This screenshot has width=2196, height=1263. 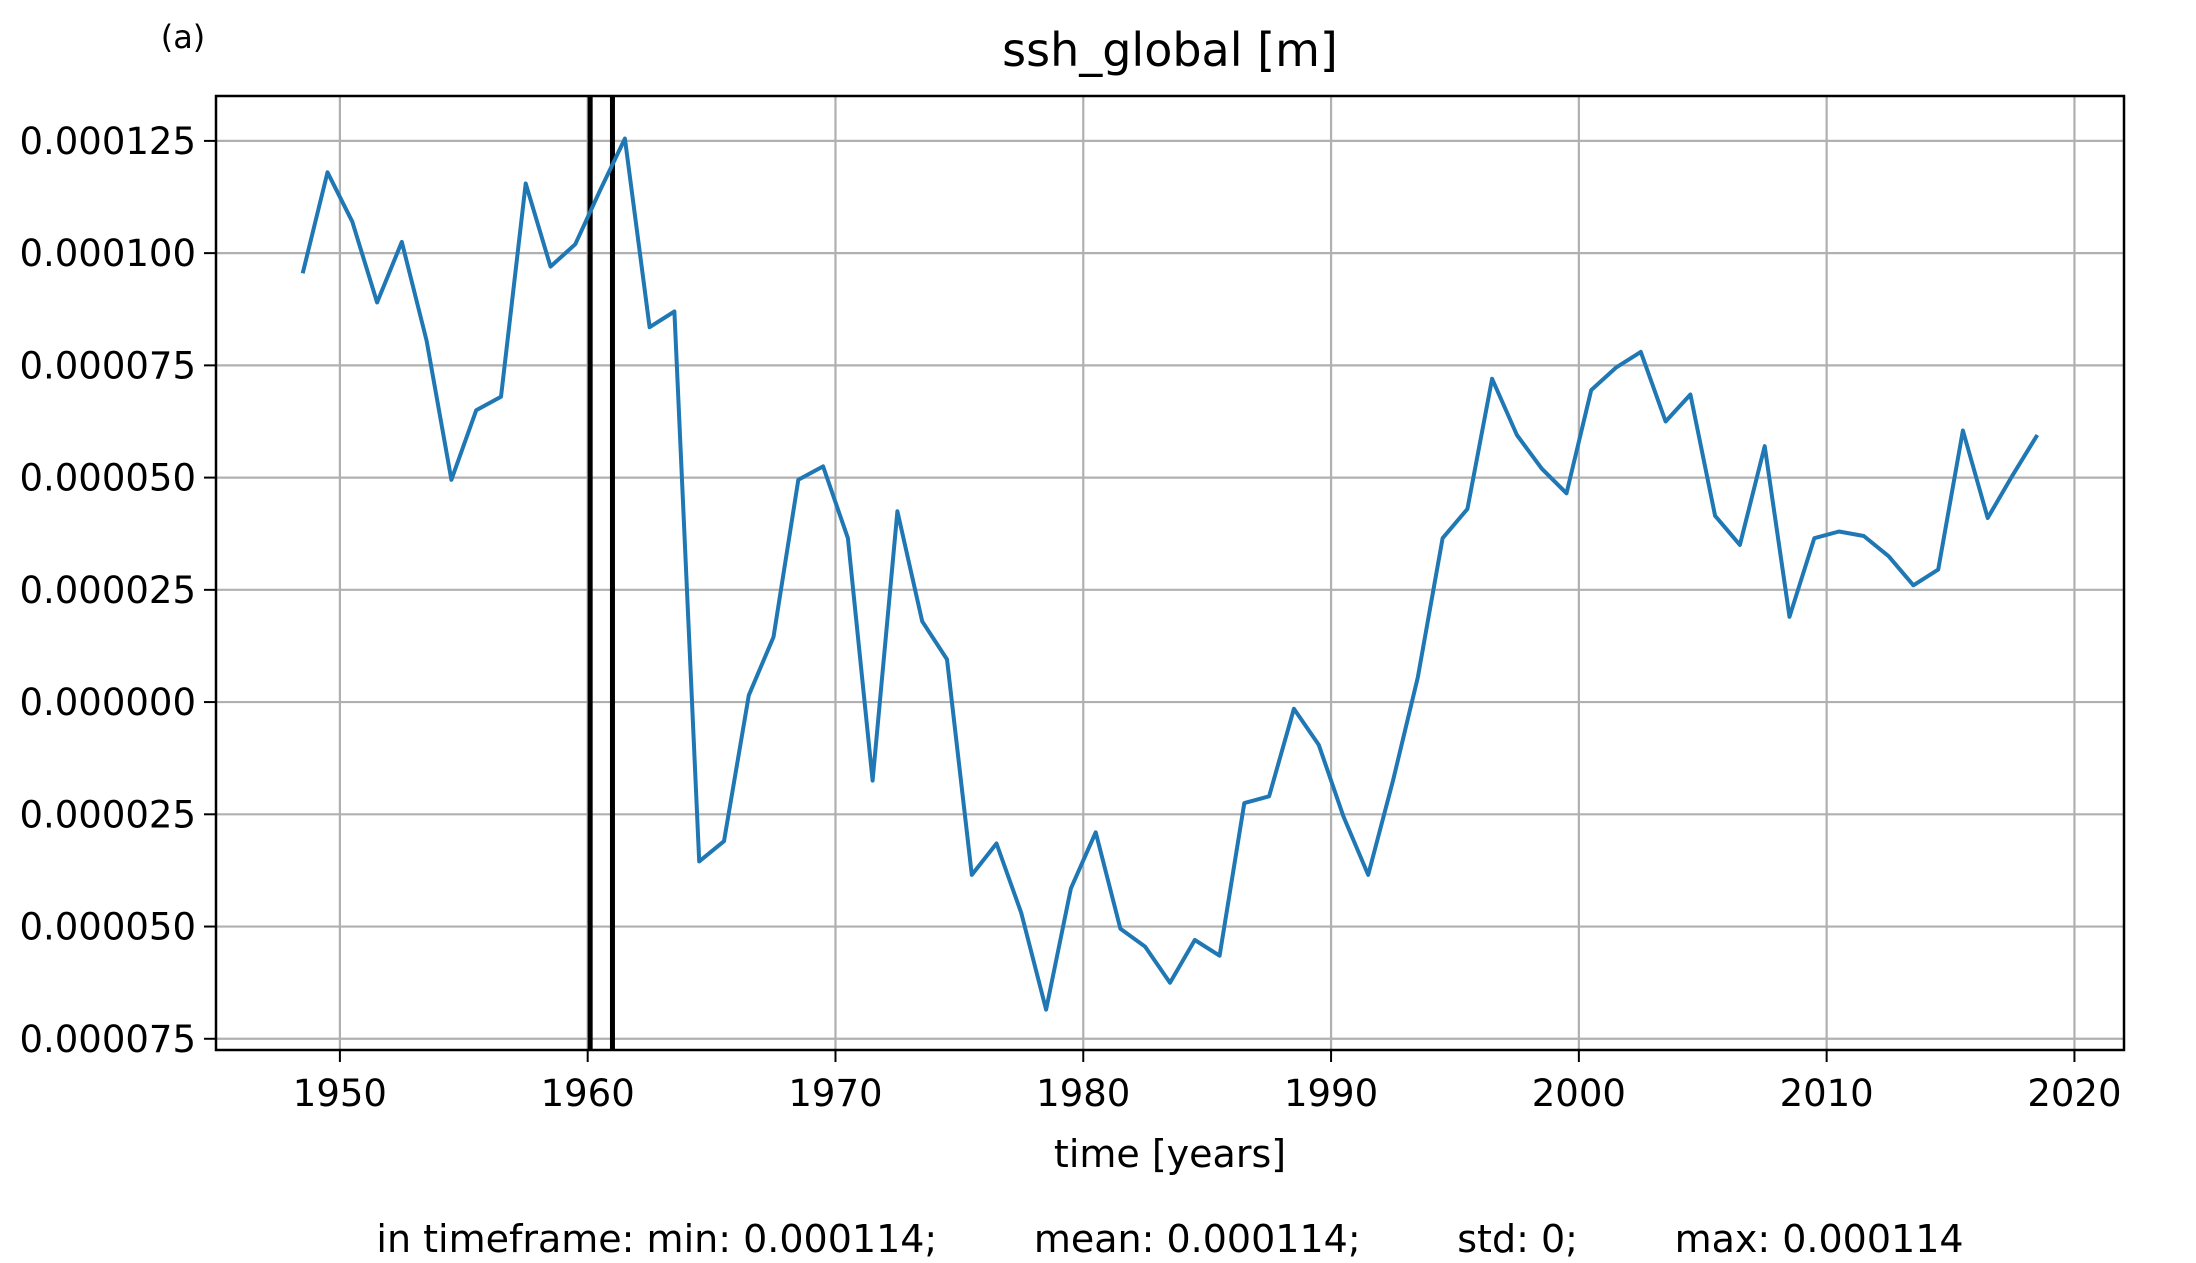 I want to click on y-tick-label: 0.000100, so click(x=107, y=253).